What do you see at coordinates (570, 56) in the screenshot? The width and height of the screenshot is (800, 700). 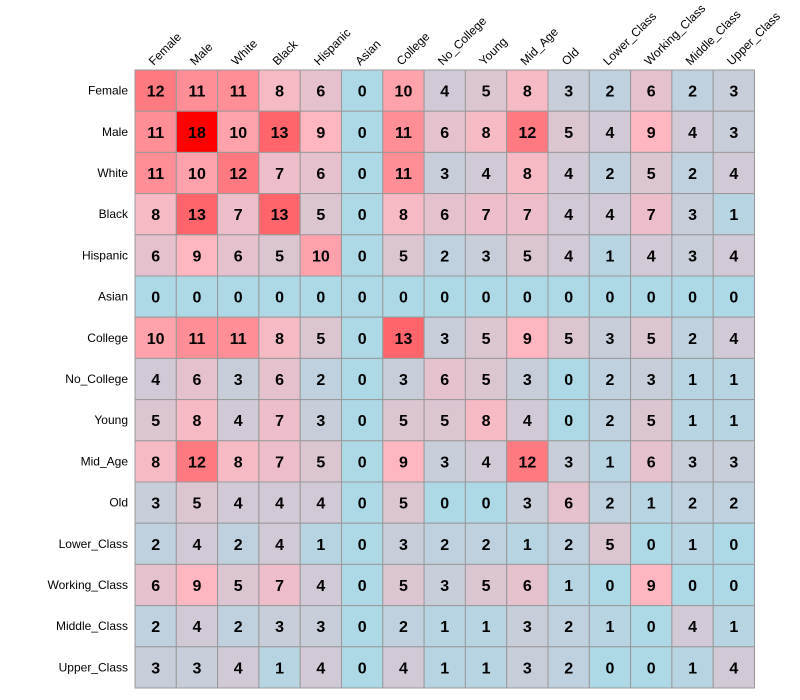 I see `column-label: Old` at bounding box center [570, 56].